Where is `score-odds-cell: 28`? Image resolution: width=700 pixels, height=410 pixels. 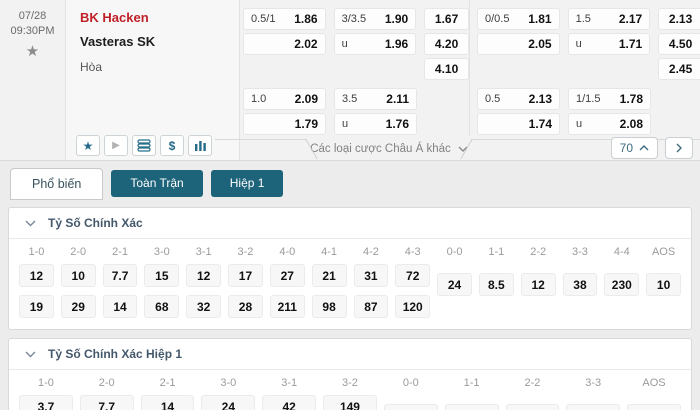
score-odds-cell: 28 is located at coordinates (245, 306).